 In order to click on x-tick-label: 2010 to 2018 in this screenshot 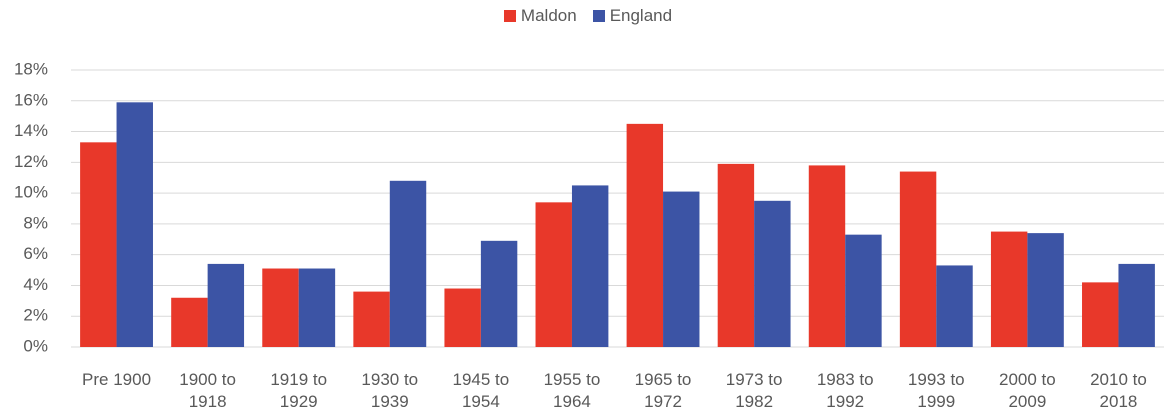, I will do `click(1118, 390)`.